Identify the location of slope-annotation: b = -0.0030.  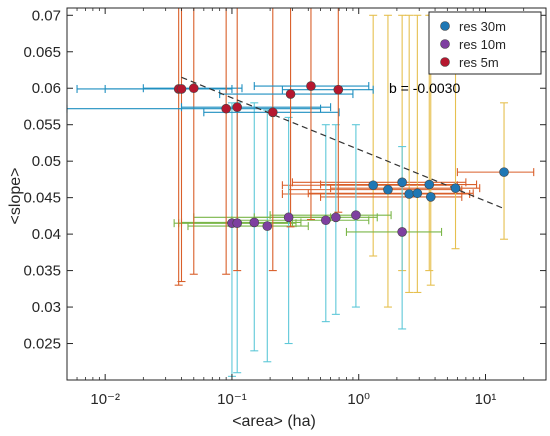
(424, 88).